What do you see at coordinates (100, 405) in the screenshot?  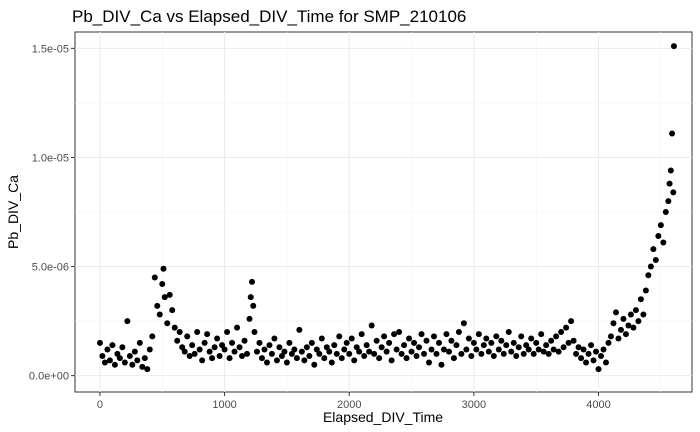 I see `x-tick-label: 0` at bounding box center [100, 405].